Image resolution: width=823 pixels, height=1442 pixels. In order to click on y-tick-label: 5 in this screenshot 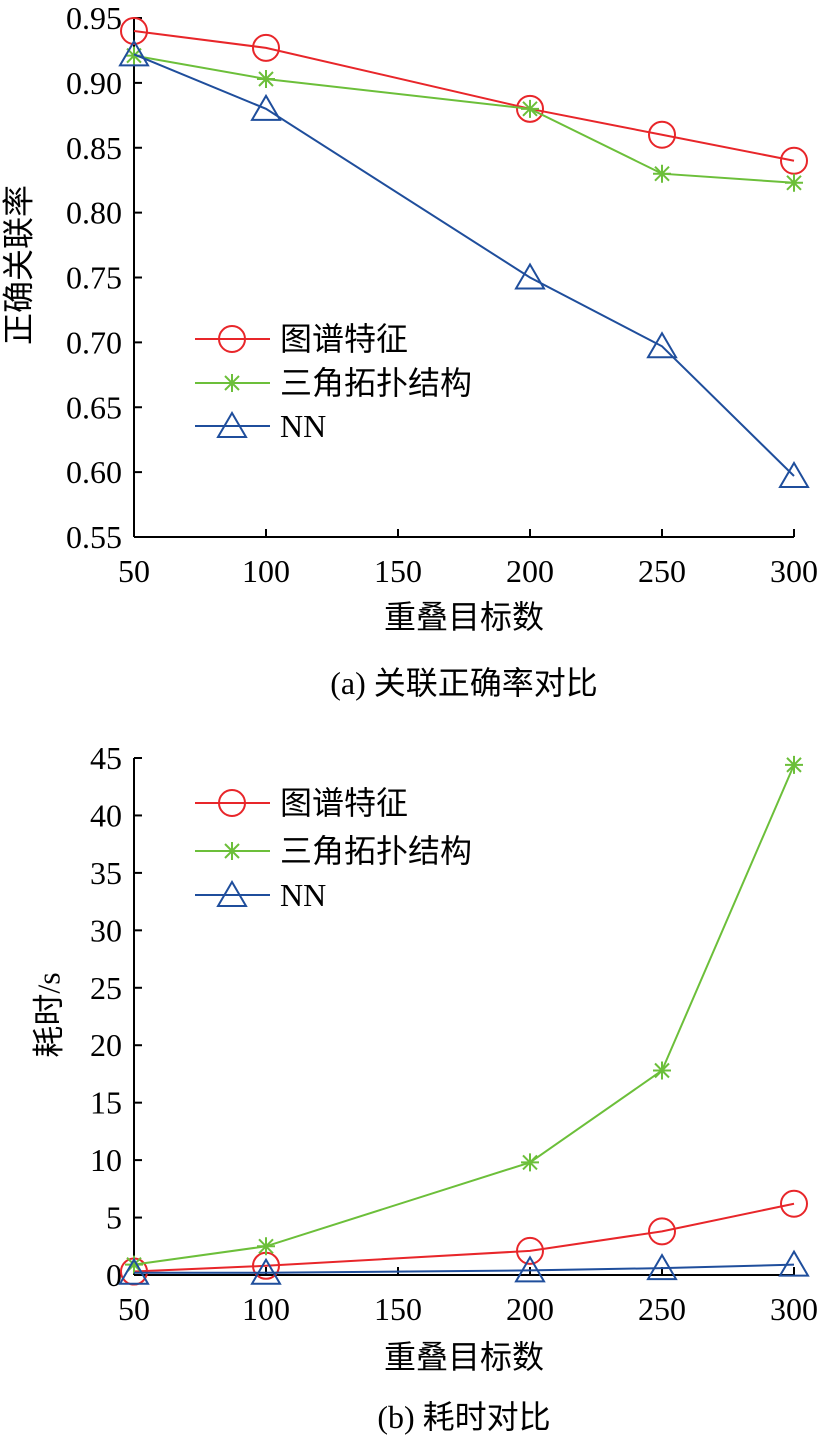, I will do `click(114, 1218)`.